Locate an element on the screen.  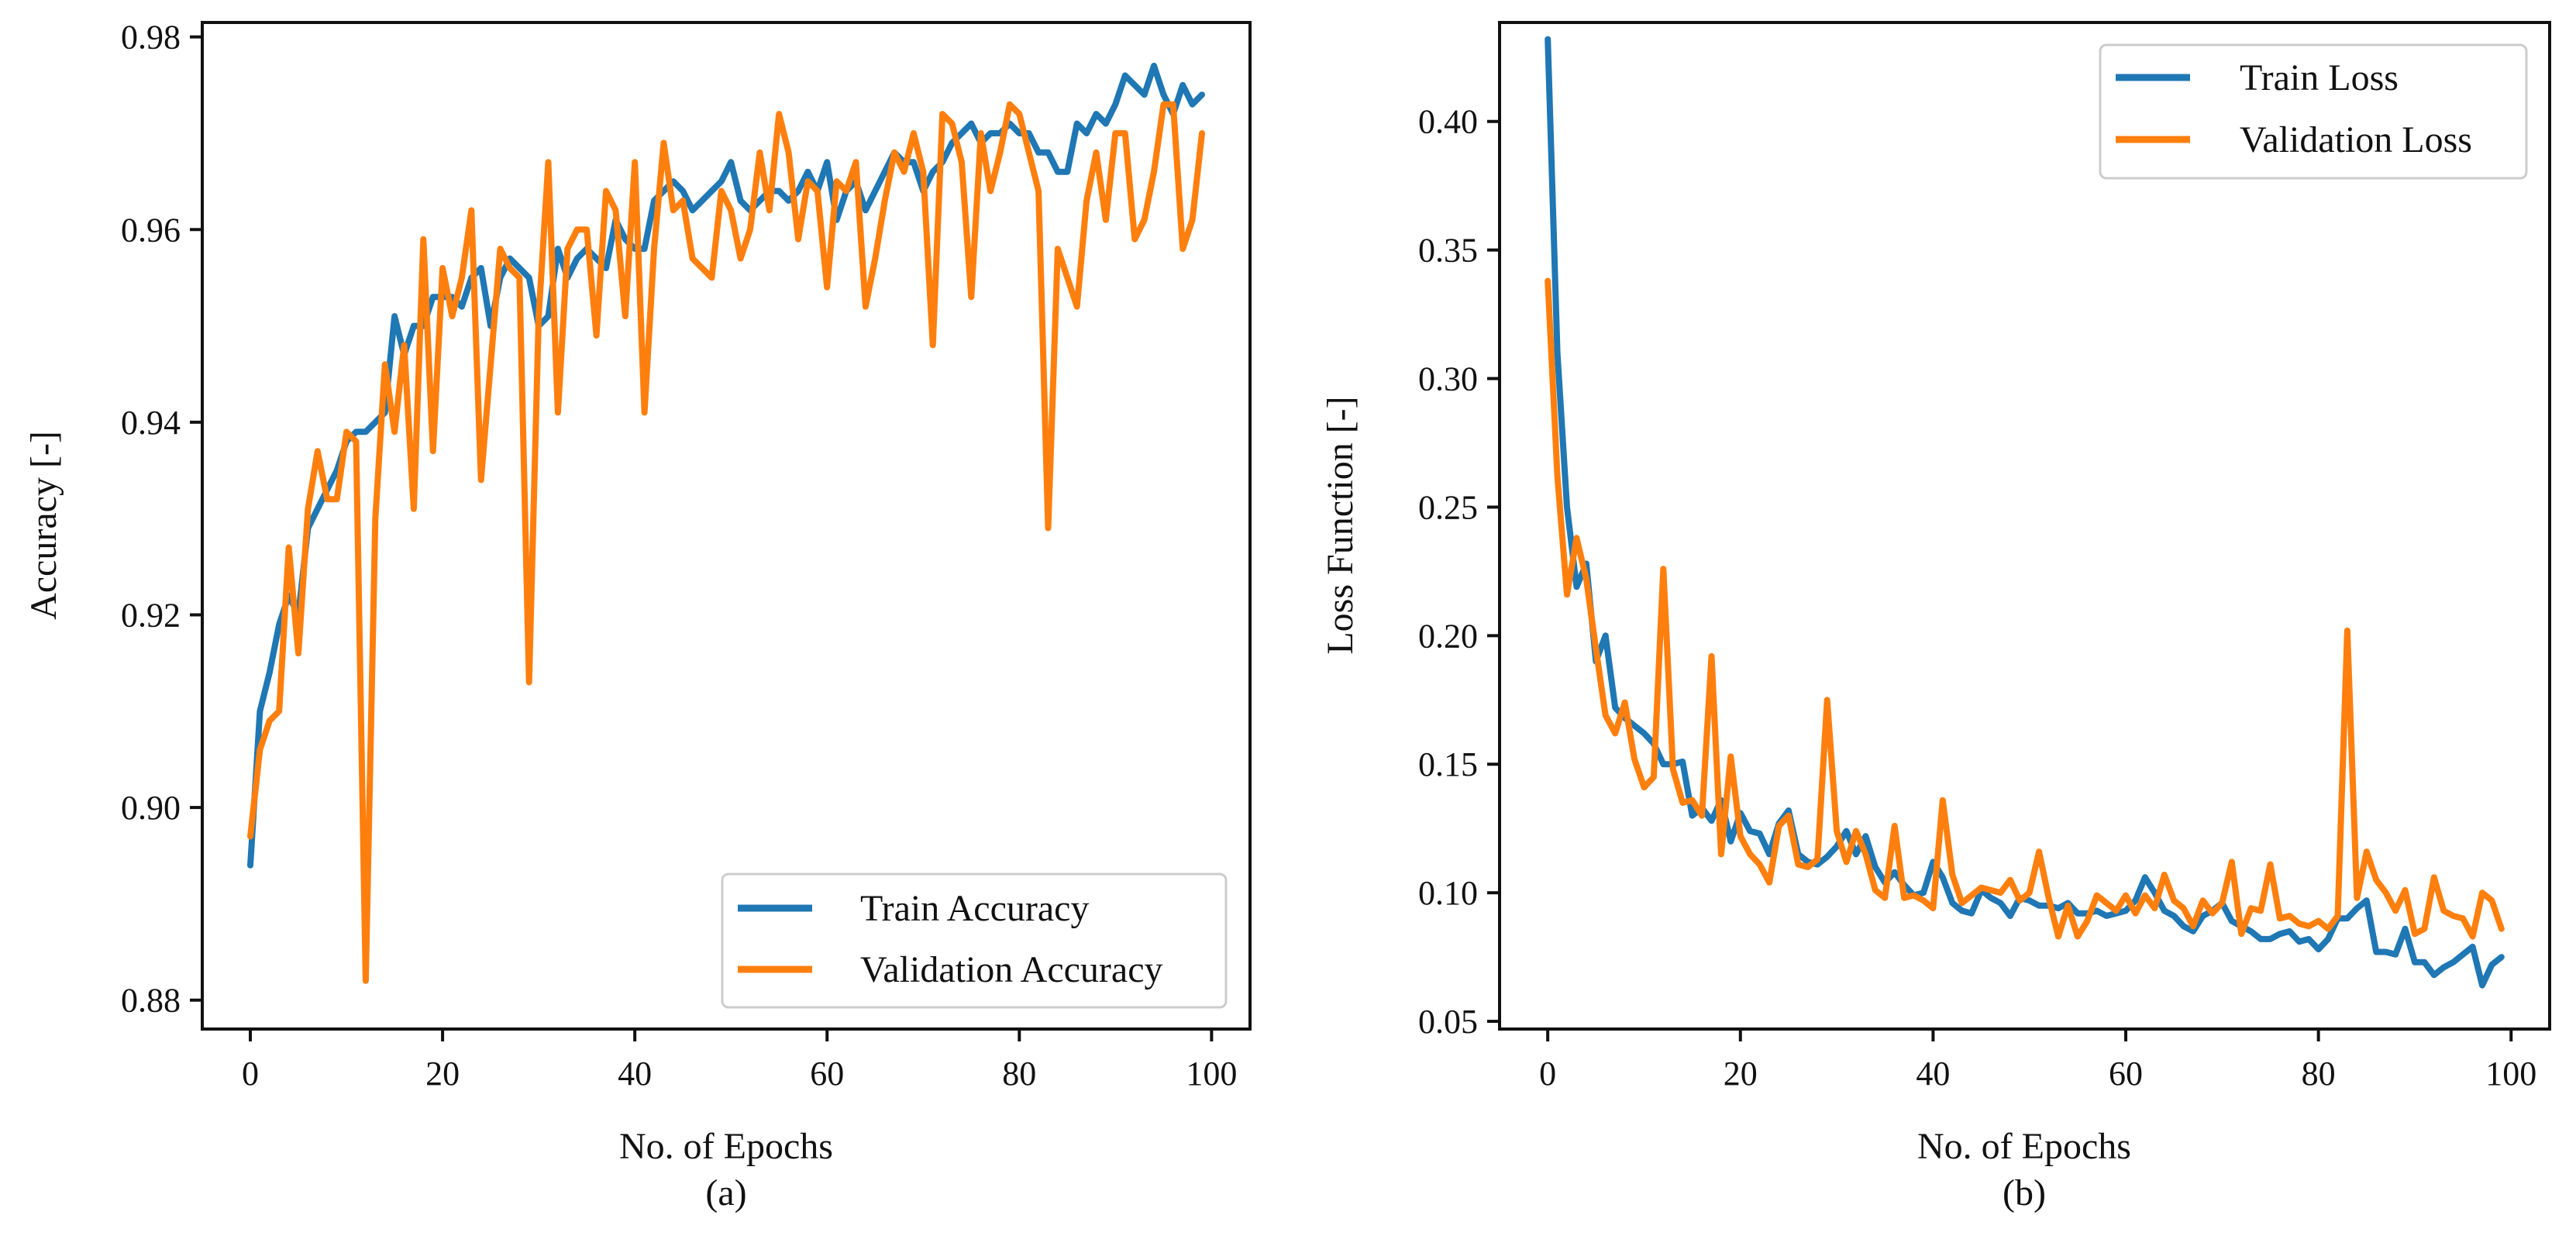
loss-x-tick-label: 20 is located at coordinates (1741, 1074).